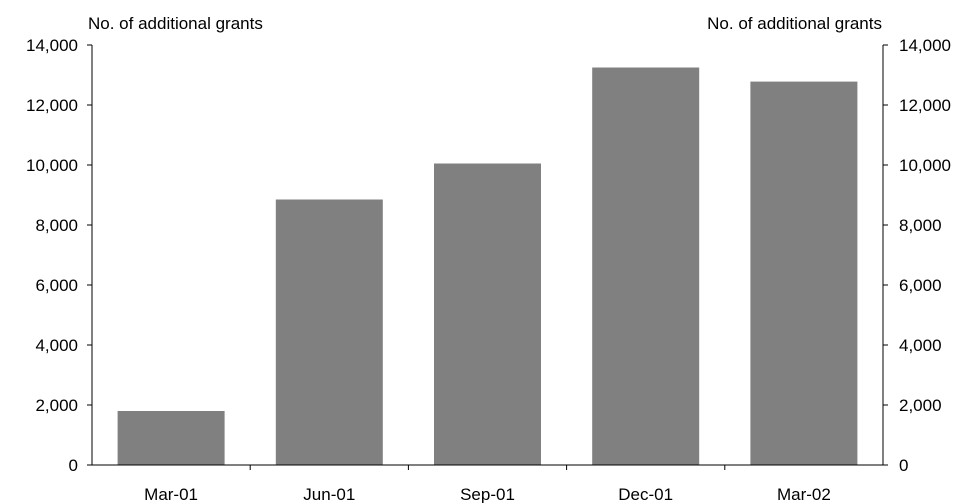 This screenshot has height=503, width=967. Describe the element at coordinates (903, 465) in the screenshot. I see `y-tick-label-right: 0` at that location.